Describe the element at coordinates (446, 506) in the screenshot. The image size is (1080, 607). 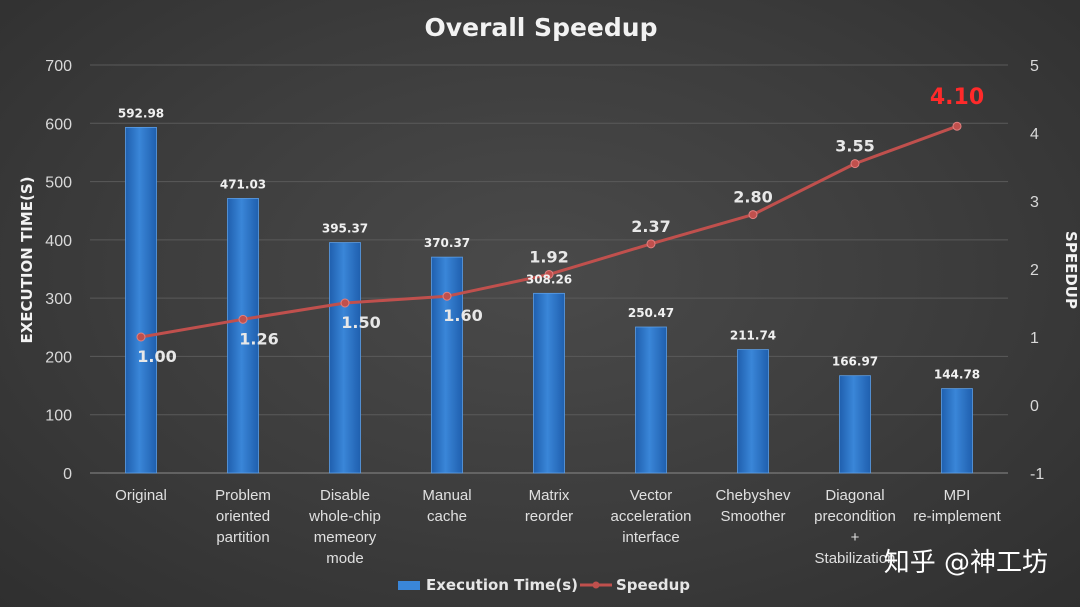
I see `category-label: Manual cache` at that location.